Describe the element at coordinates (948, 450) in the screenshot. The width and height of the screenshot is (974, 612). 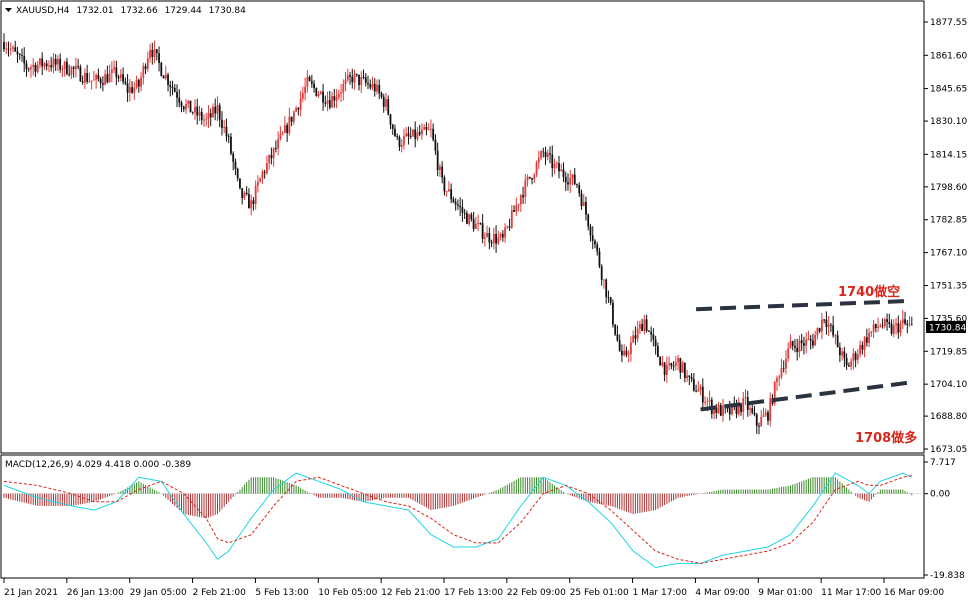
I see `price-tick-label: 1673.05` at that location.